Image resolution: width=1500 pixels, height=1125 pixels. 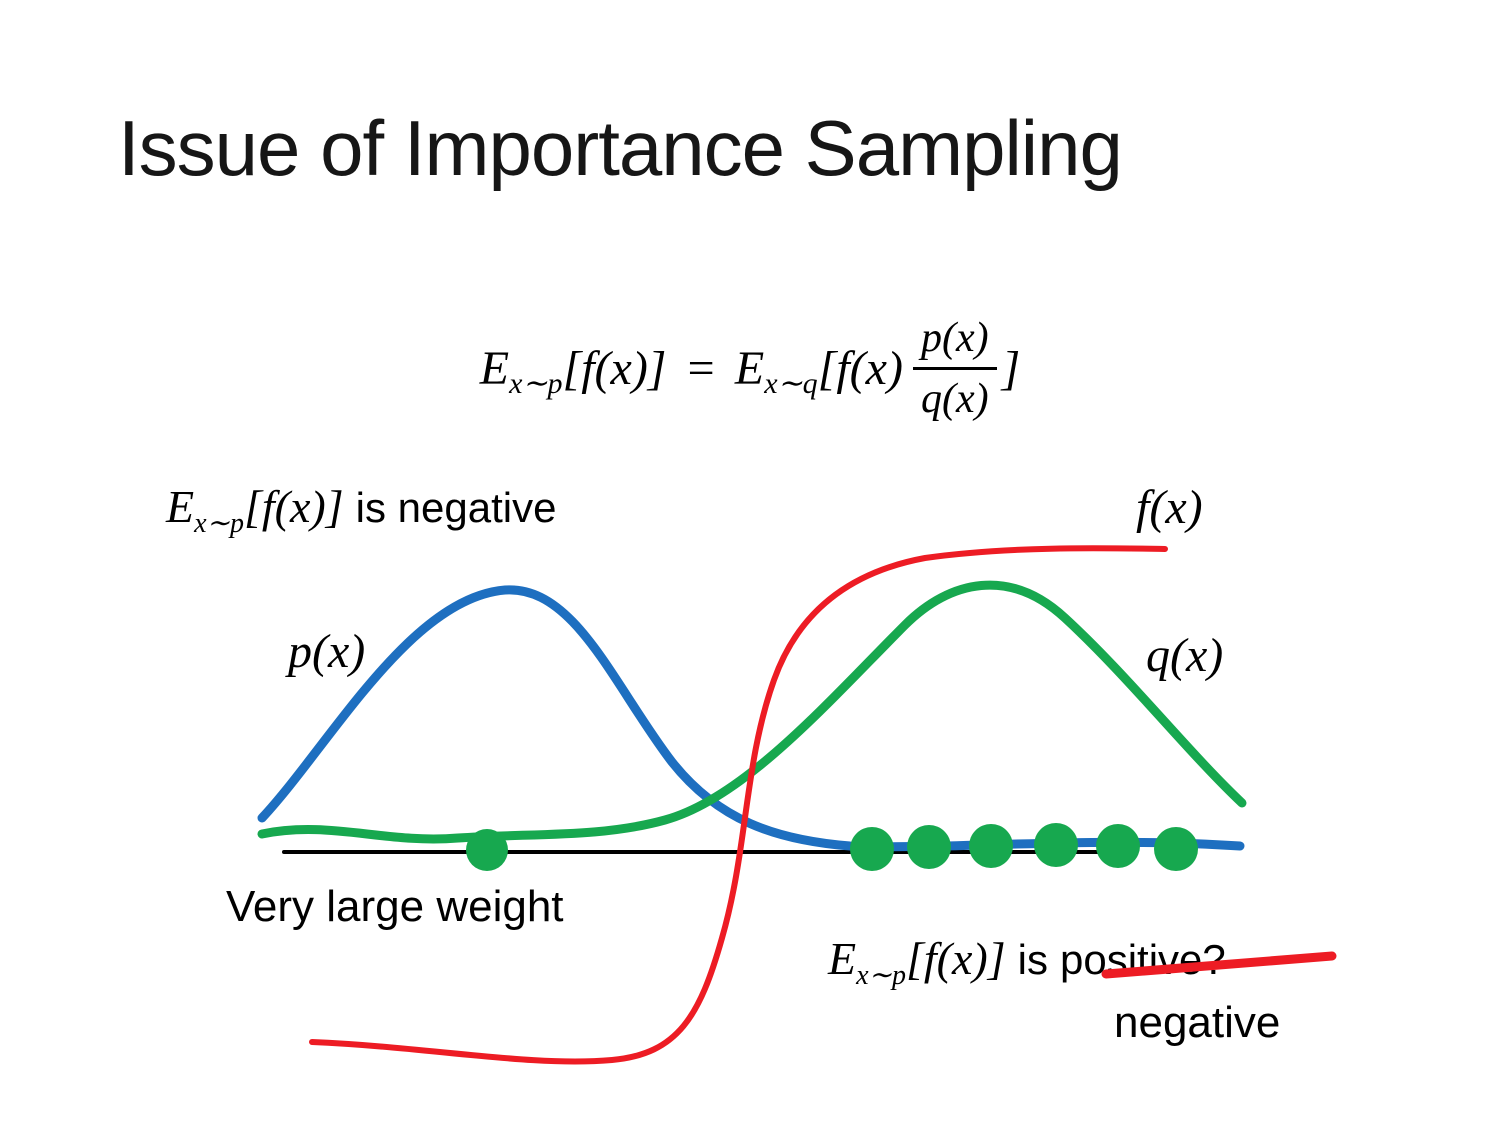 What do you see at coordinates (620, 148) in the screenshot?
I see `slide-title: Issue of Importance Sampling` at bounding box center [620, 148].